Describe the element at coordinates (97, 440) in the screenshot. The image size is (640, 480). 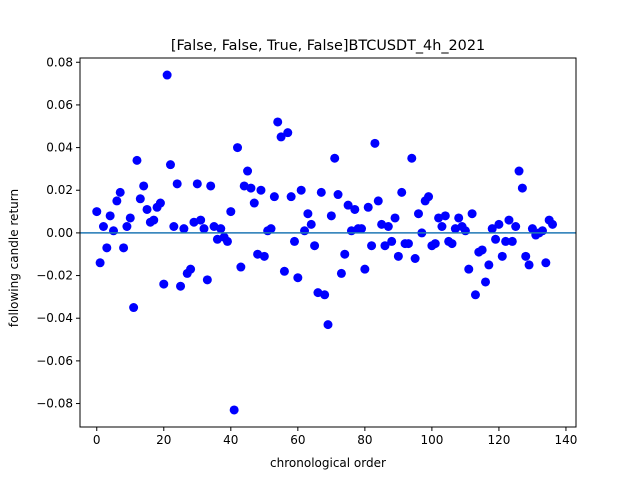
I see `x-tick-label: 0` at that location.